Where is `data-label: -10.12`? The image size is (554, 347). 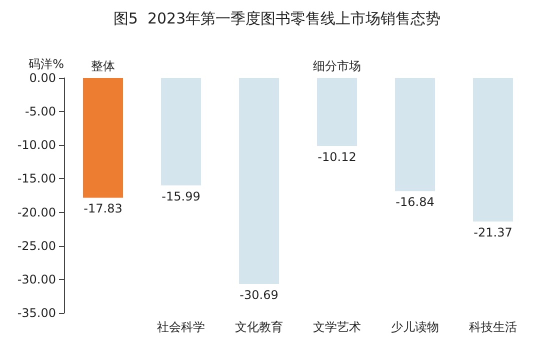
data-label: -10.12 is located at coordinates (337, 157).